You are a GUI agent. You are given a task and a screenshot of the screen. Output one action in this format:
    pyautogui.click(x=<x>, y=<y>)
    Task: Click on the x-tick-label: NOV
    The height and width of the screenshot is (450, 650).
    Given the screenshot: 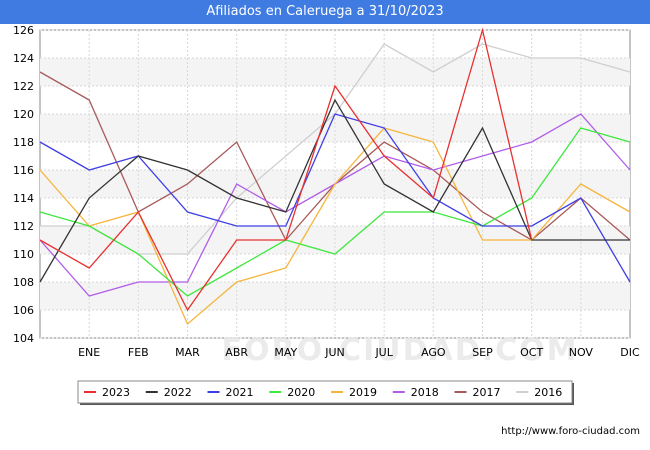 What is the action you would take?
    pyautogui.click(x=581, y=352)
    